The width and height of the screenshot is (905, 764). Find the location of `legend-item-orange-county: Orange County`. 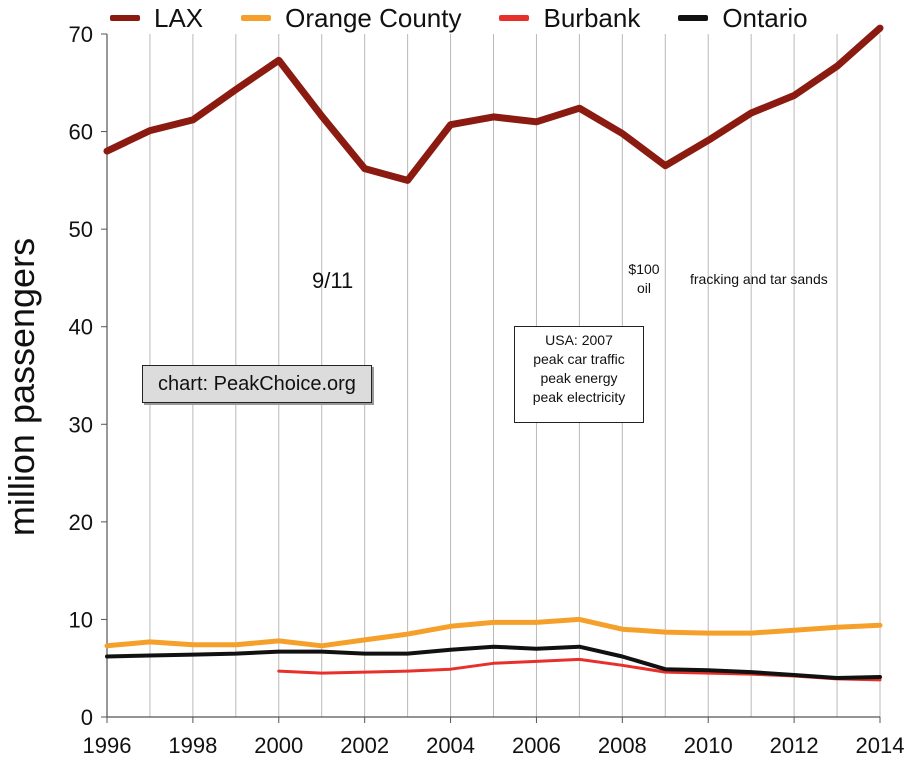

legend-item-orange-county: Orange County is located at coordinates (351, 18).